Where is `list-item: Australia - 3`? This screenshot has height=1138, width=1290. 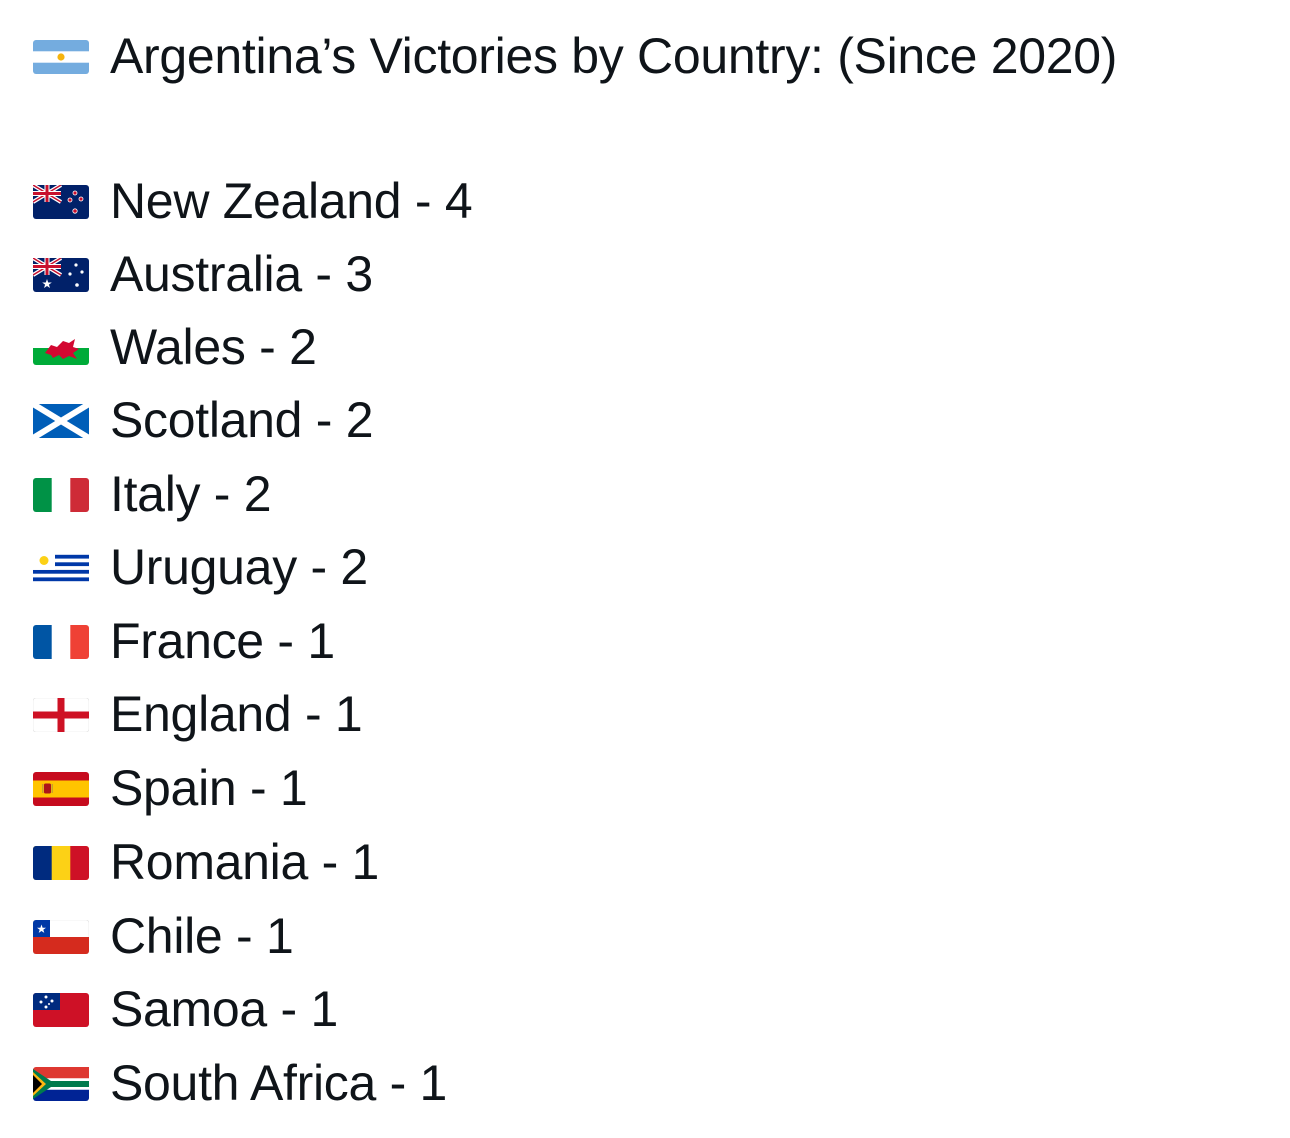 list-item: Australia - 3 is located at coordinates (203, 274).